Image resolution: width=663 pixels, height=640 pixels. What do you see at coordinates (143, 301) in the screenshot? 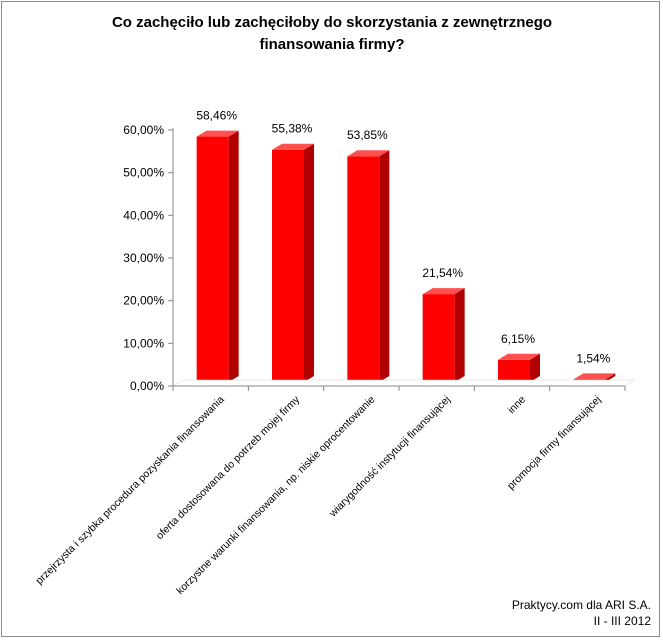
I see `y-tick-label: 20,00%` at bounding box center [143, 301].